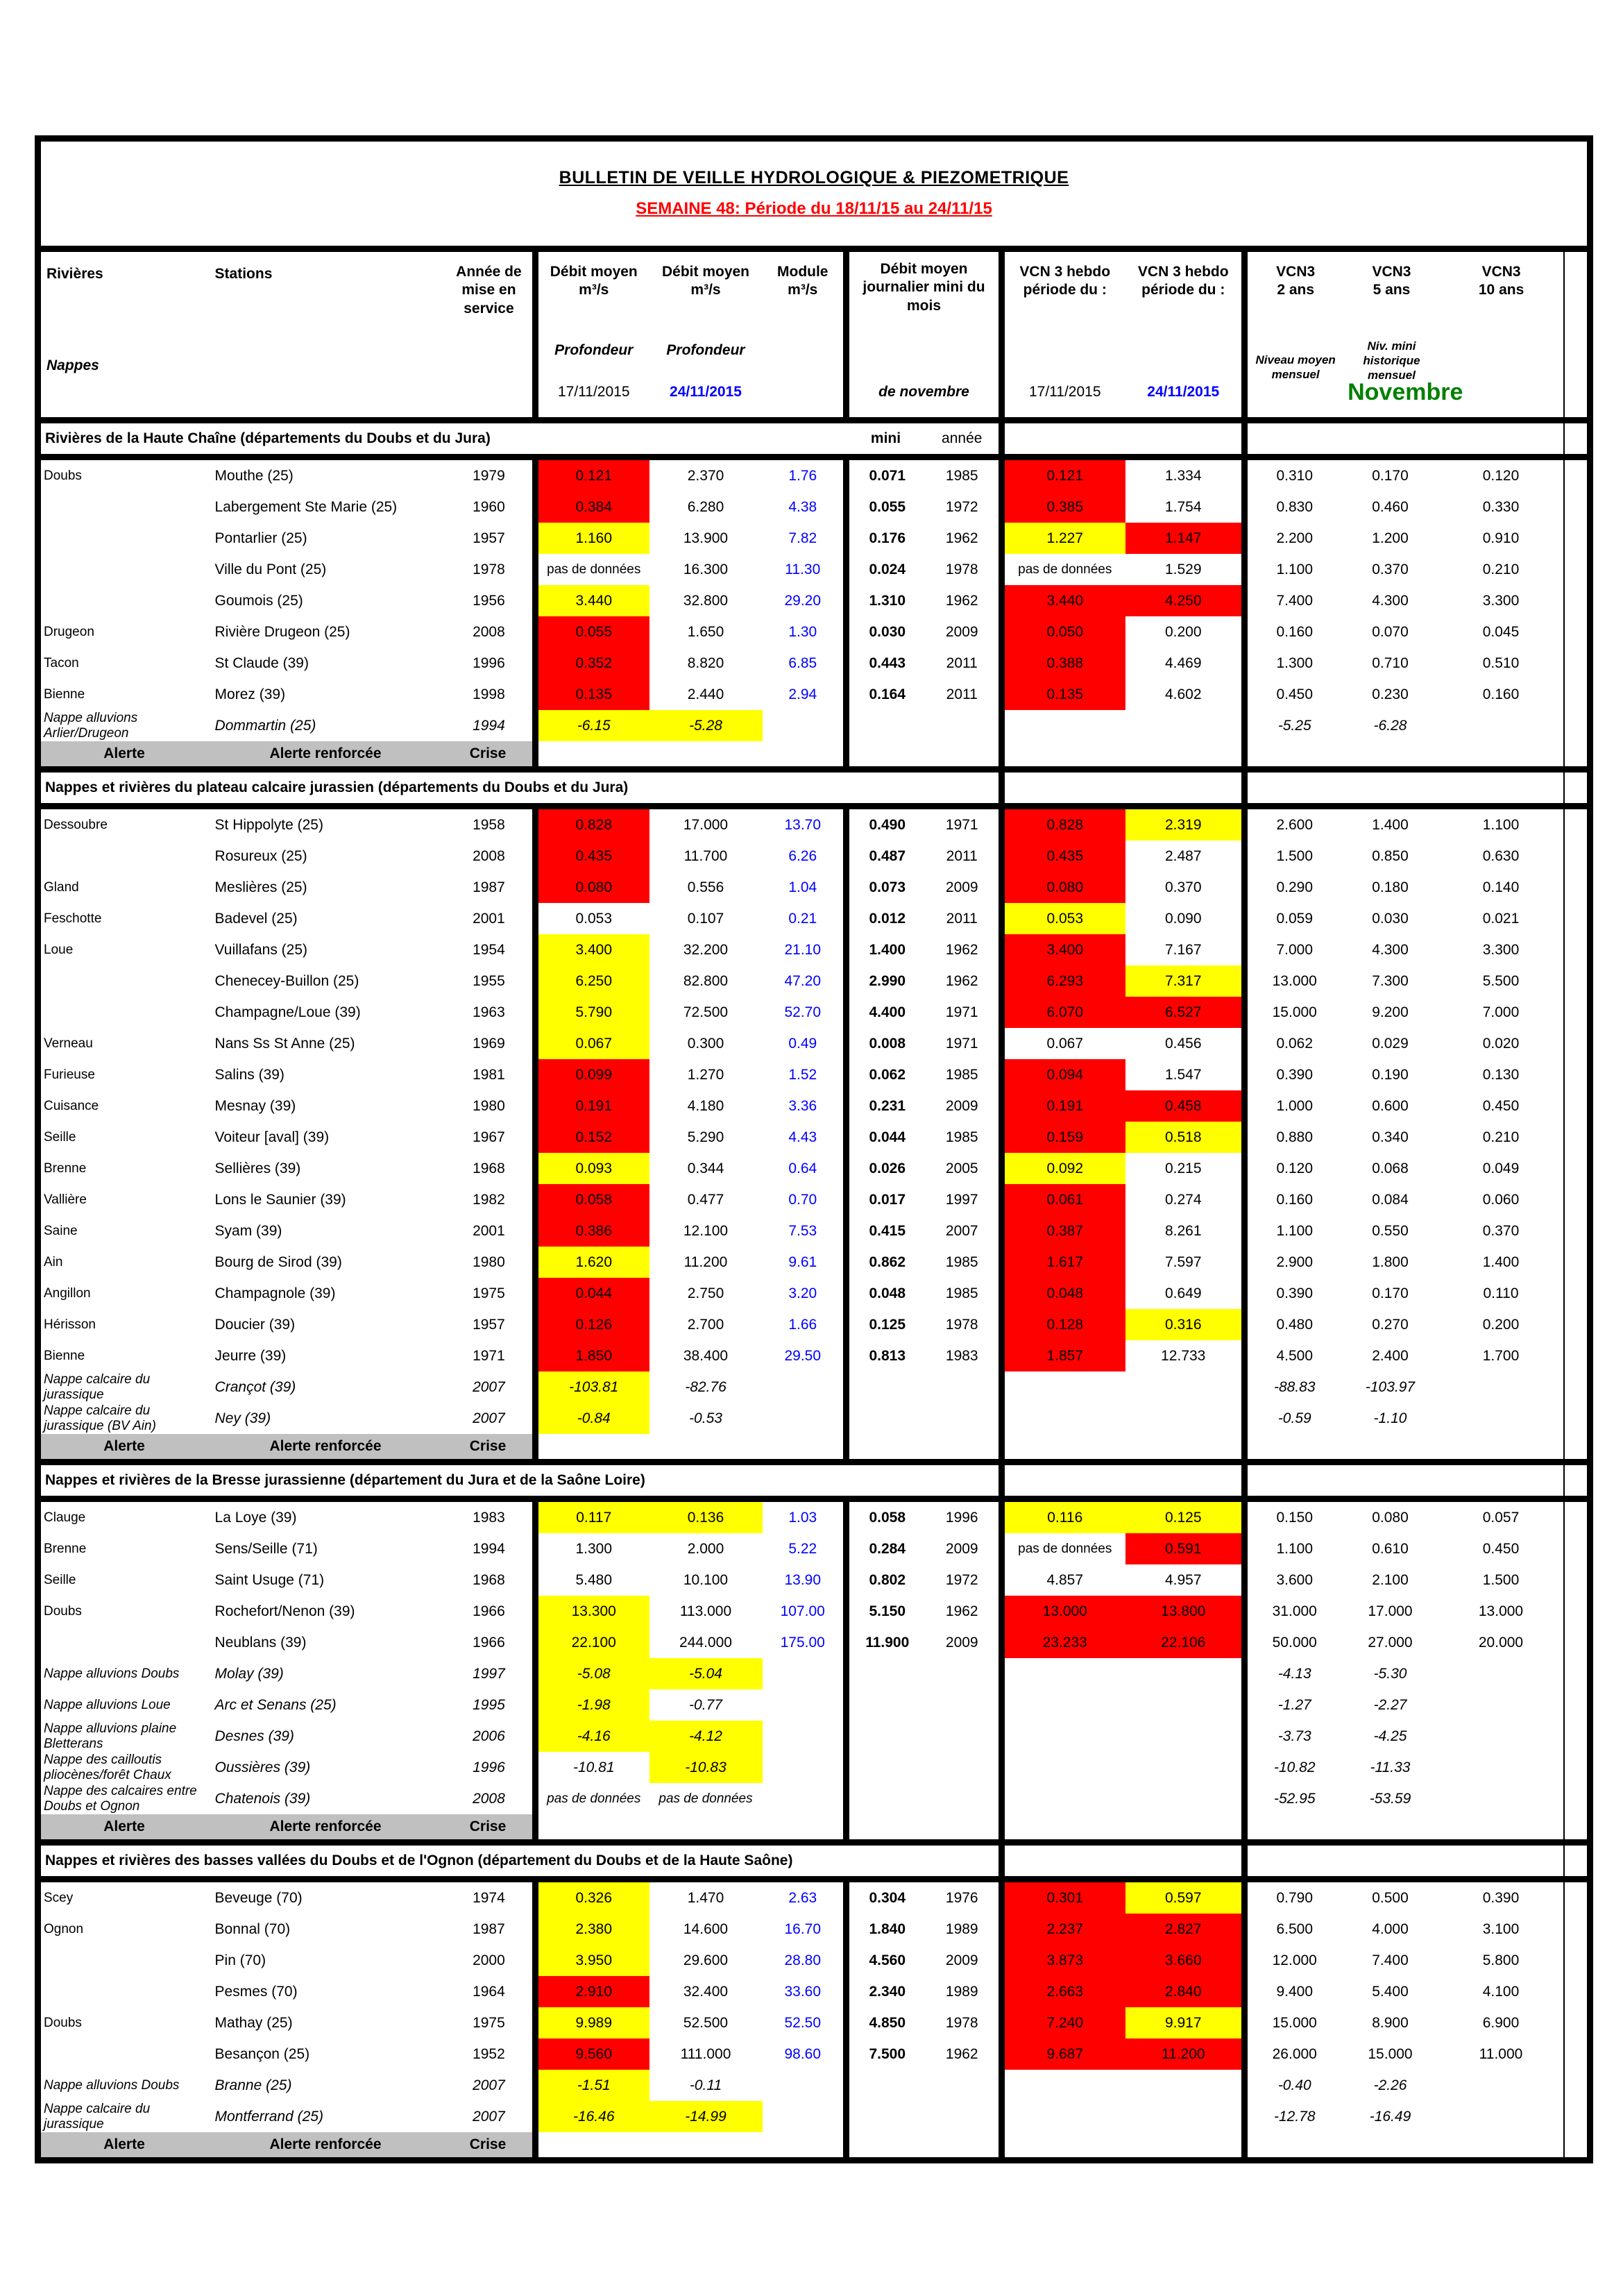 This screenshot has height=2296, width=1623. I want to click on vcn3-24-11: 0.456, so click(1183, 1043).